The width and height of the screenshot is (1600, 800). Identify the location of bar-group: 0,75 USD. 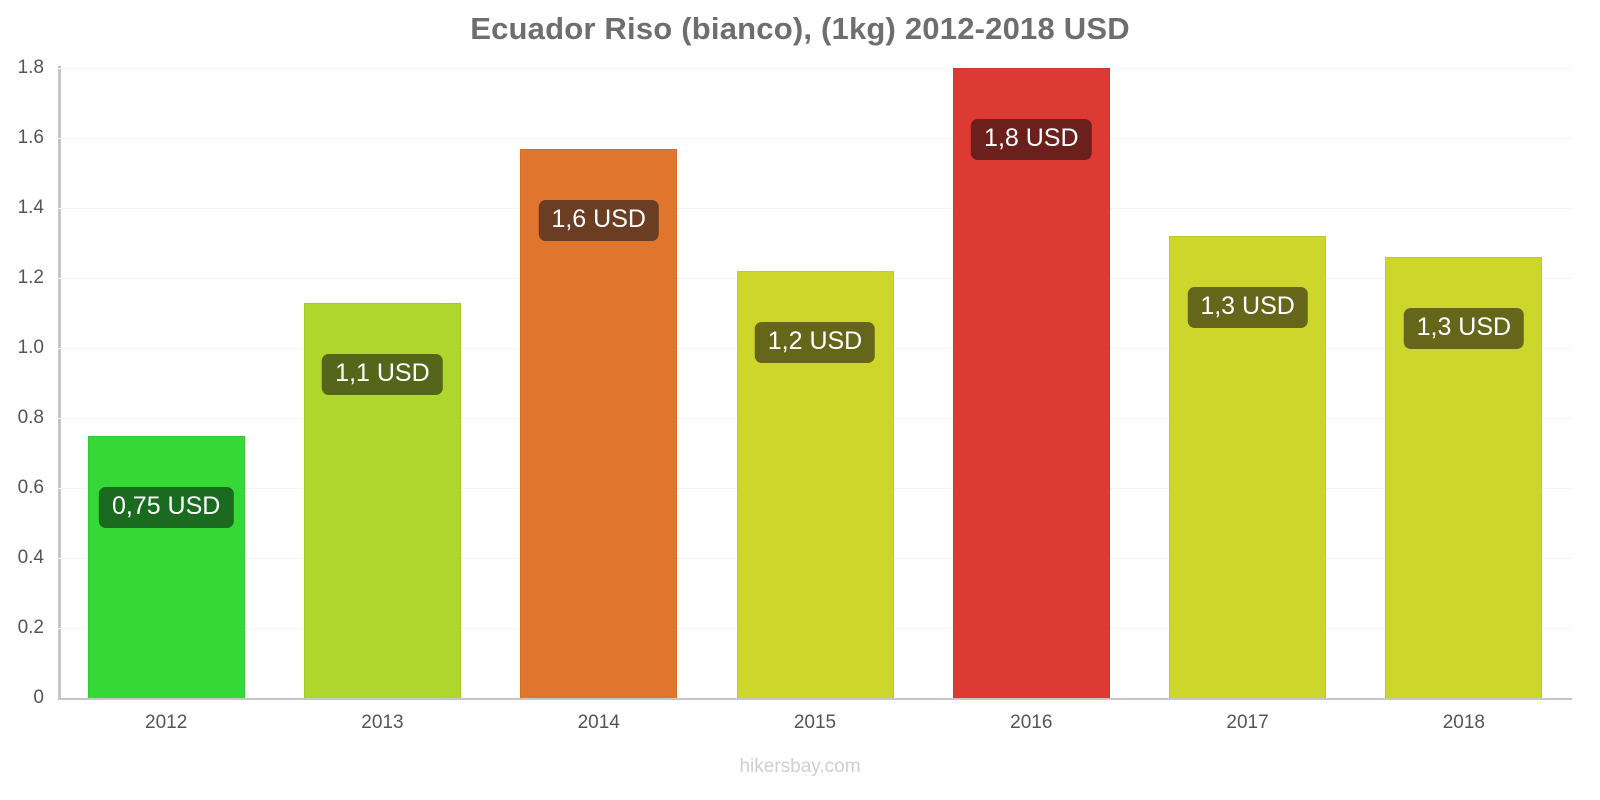
(166, 383).